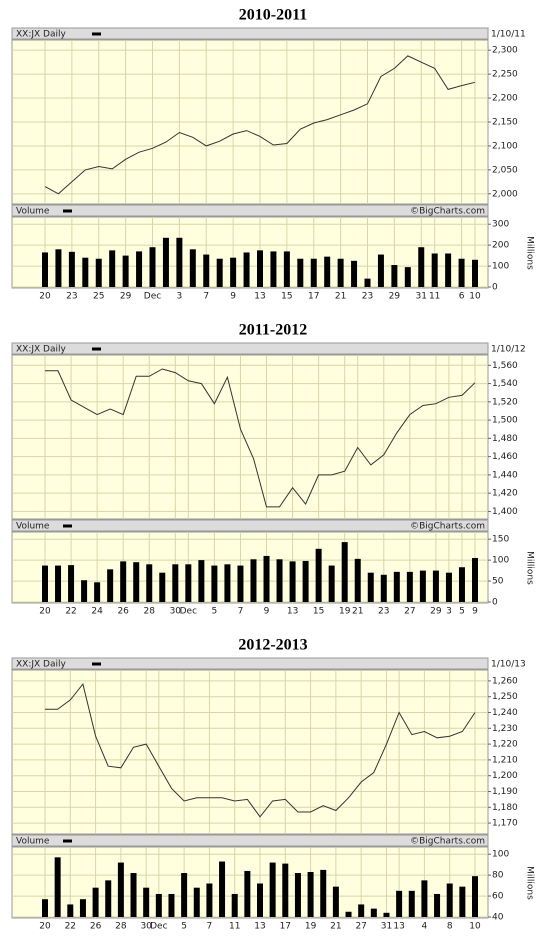 The image size is (546, 940). I want to click on x-tick-label: 4, so click(425, 927).